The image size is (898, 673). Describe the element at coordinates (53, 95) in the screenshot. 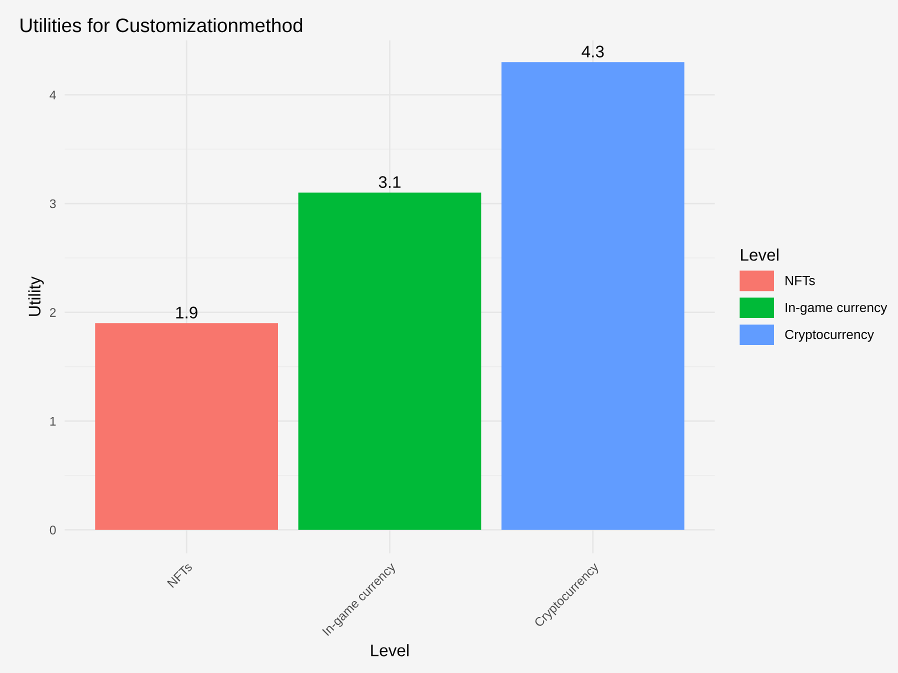

I see `y-tick-label: 4` at that location.